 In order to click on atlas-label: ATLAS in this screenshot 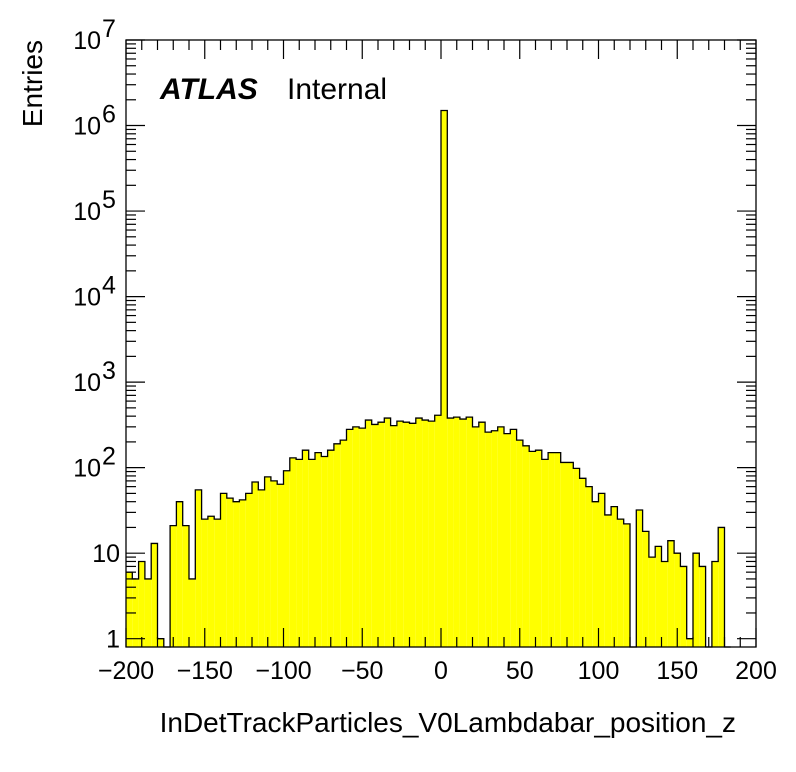, I will do `click(208, 89)`.